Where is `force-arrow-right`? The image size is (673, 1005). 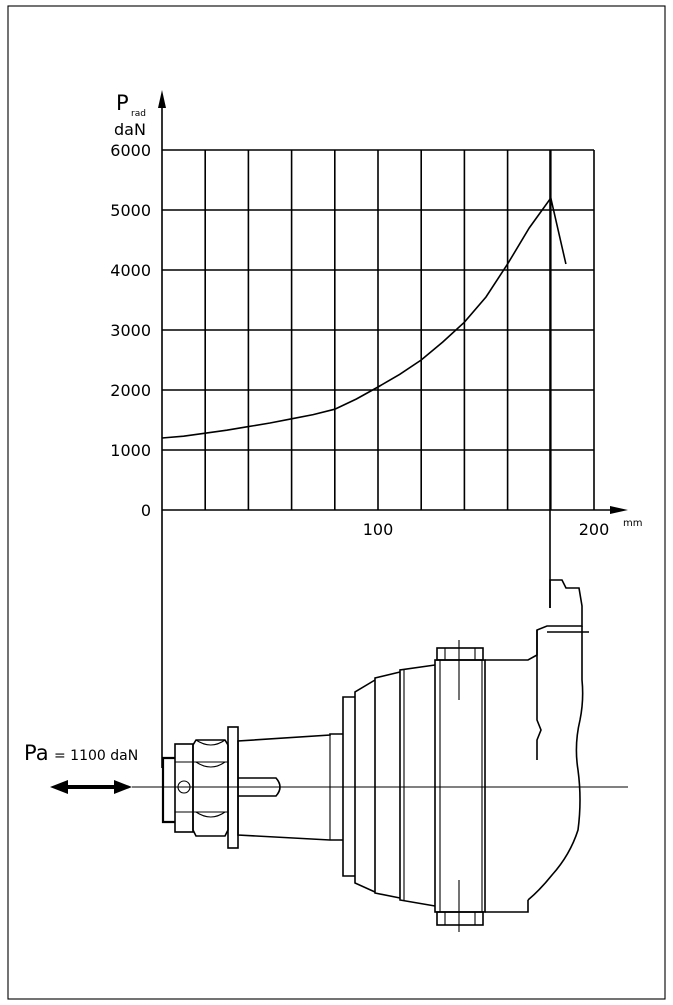 force-arrow-right is located at coordinates (123, 787).